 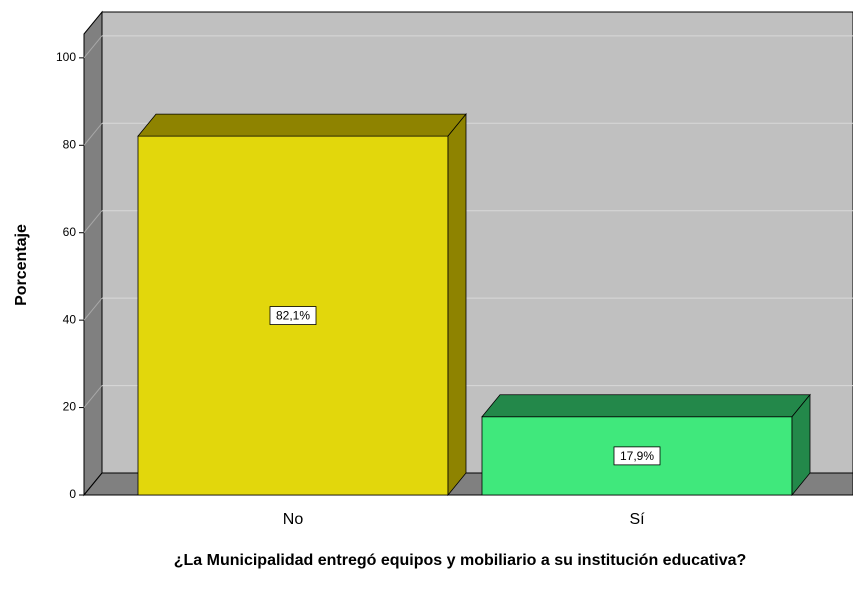 What do you see at coordinates (70, 144) in the screenshot?
I see `y-tick-label: 80` at bounding box center [70, 144].